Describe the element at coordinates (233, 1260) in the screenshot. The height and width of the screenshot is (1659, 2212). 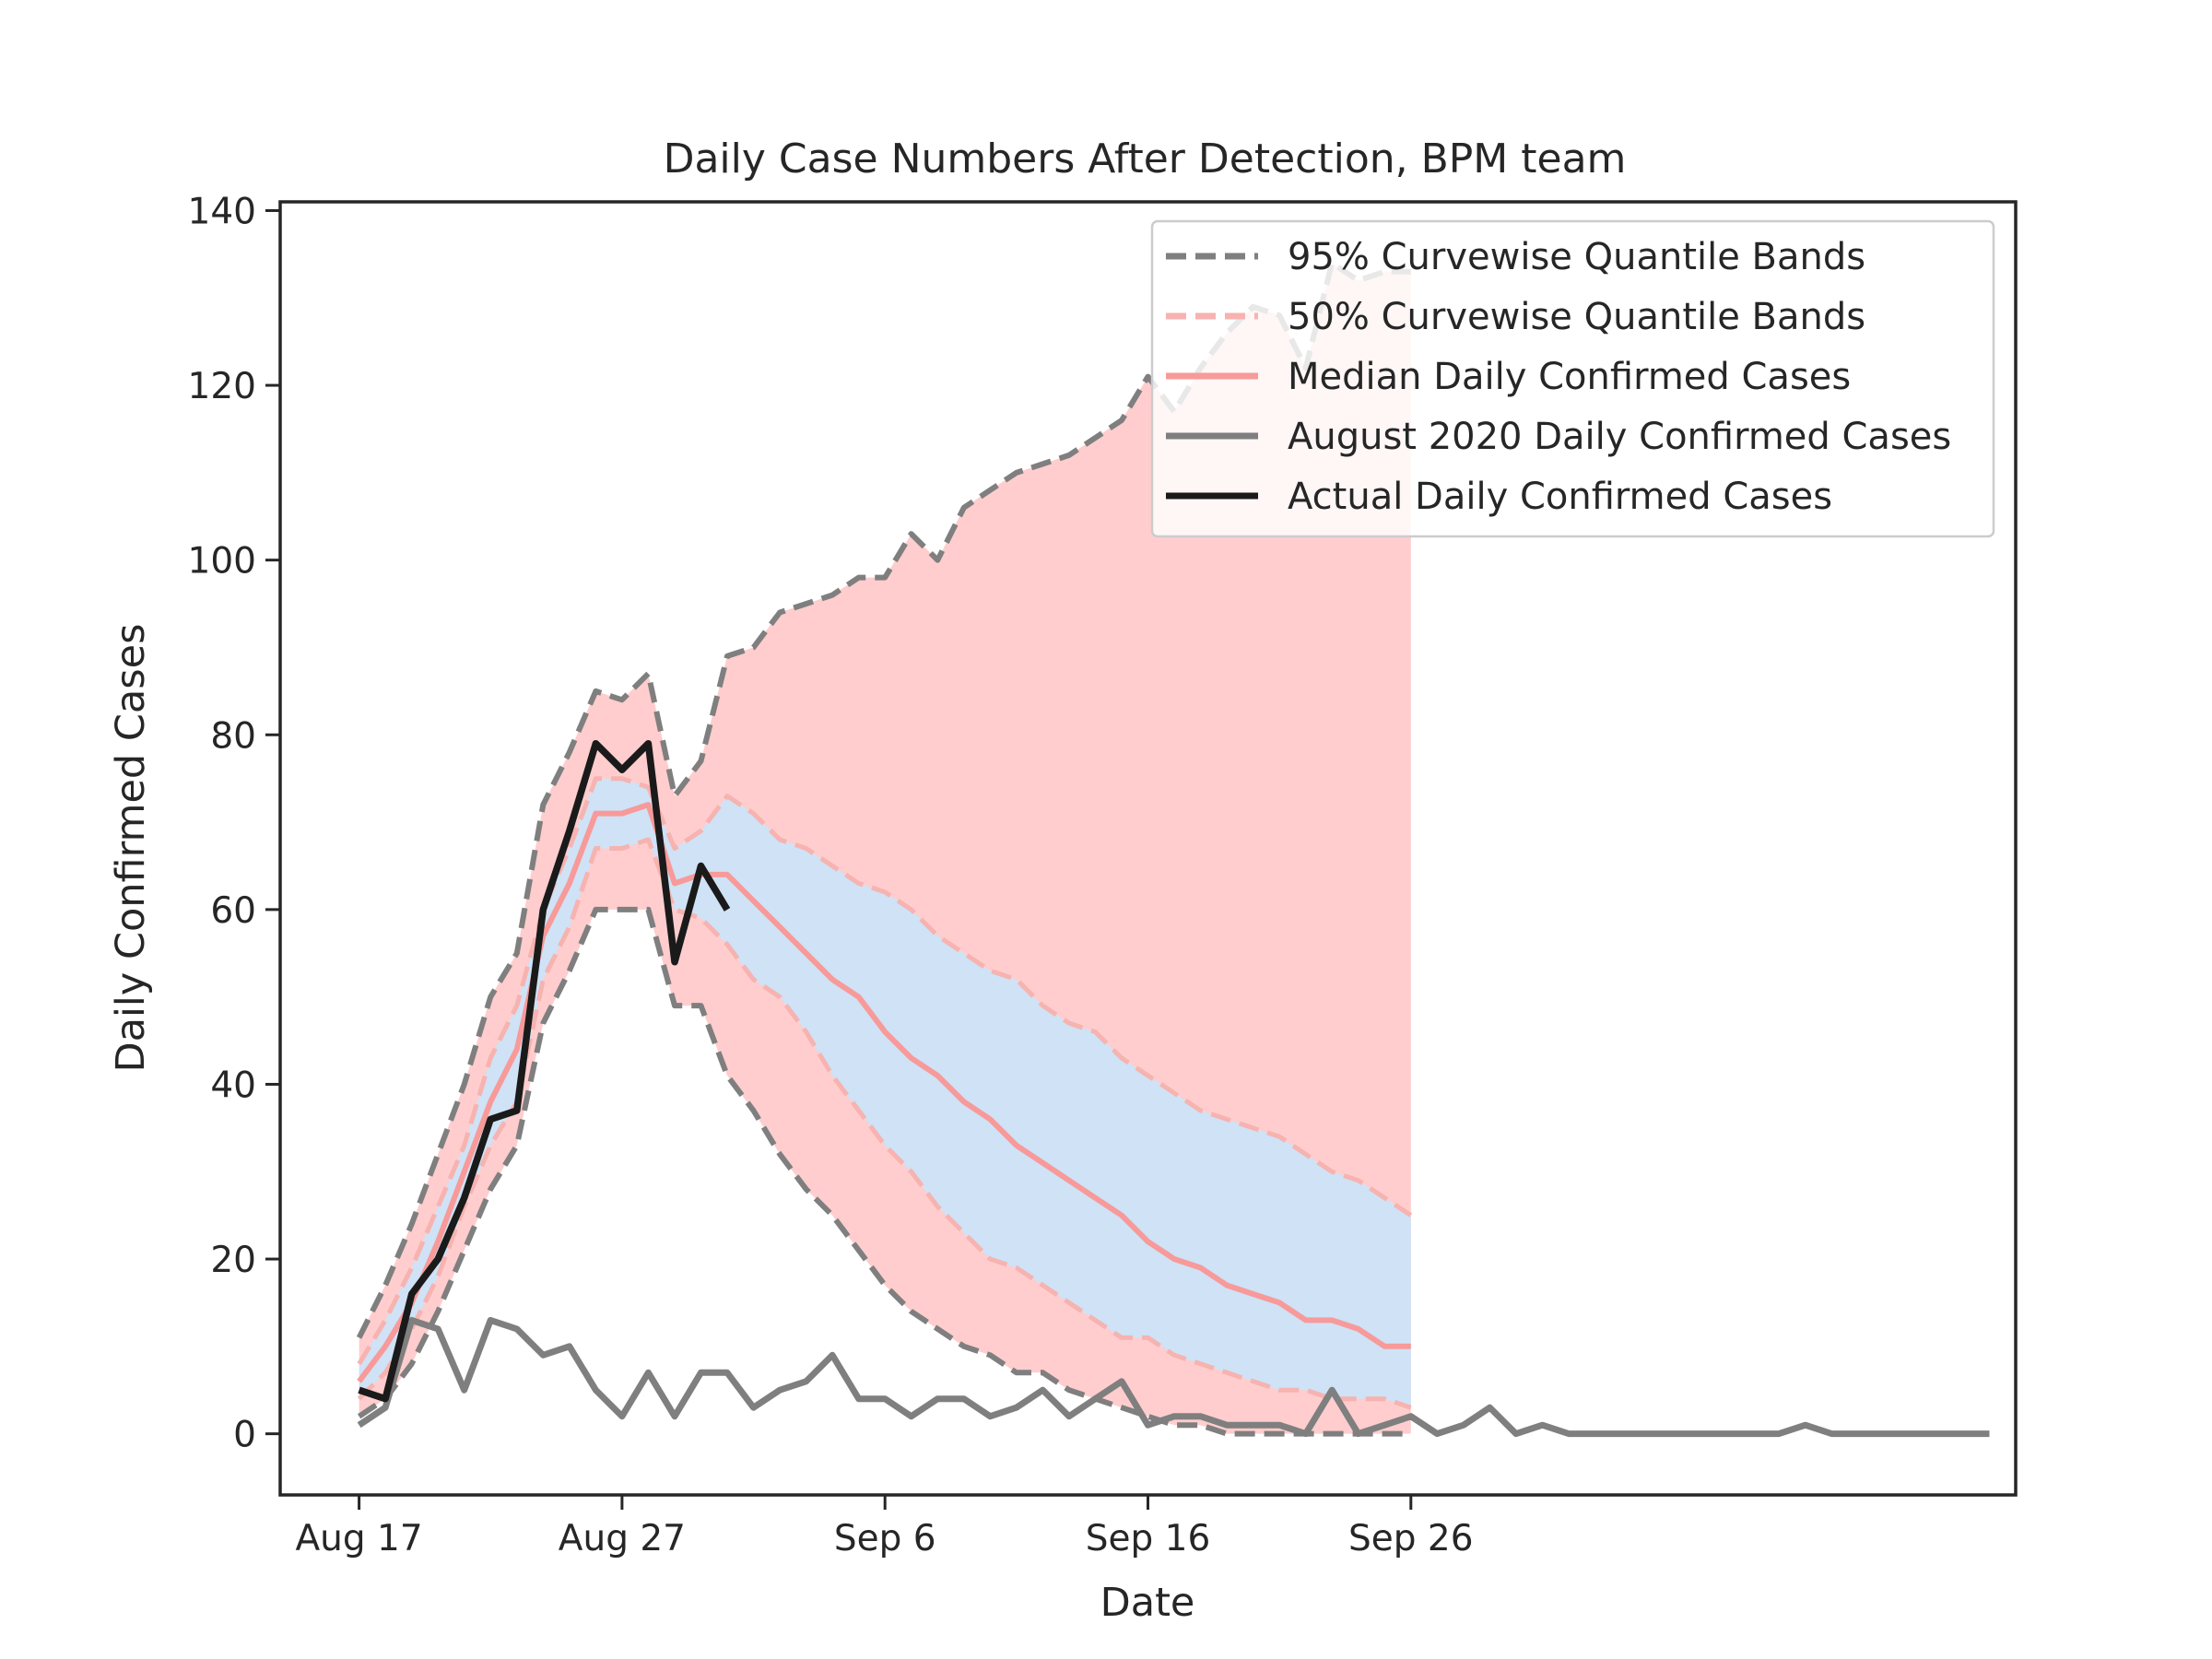
I see `y-tick-label: 20` at that location.